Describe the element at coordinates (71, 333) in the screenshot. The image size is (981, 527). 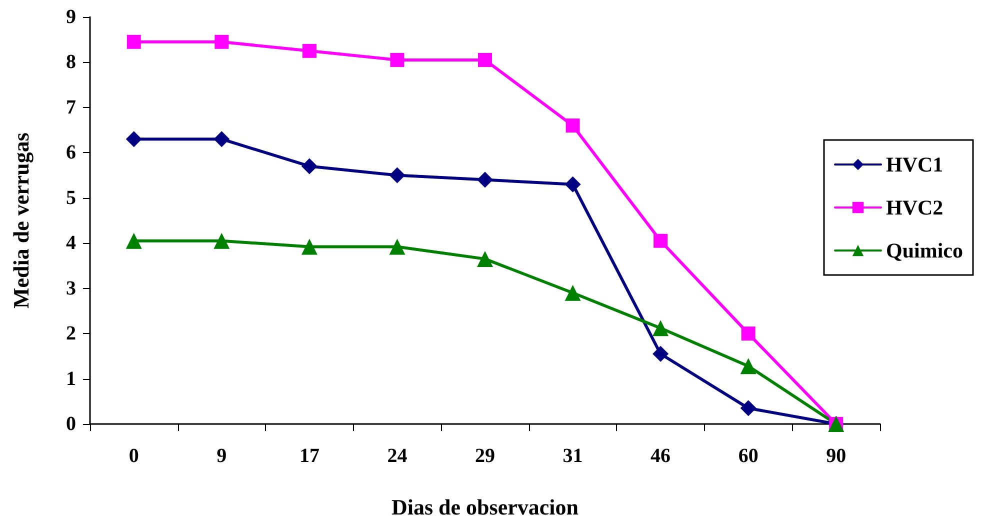
I see `y-tick-label: 2` at that location.